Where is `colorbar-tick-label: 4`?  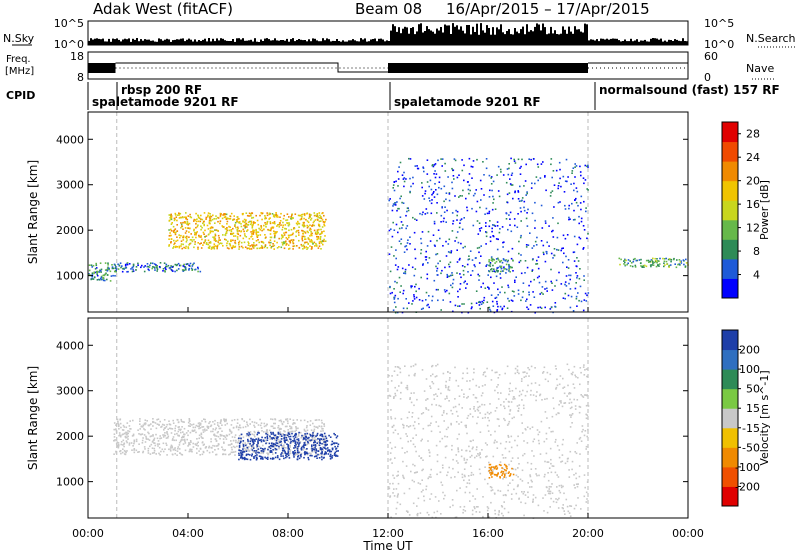 colorbar-tick-label: 4 is located at coordinates (756, 275).